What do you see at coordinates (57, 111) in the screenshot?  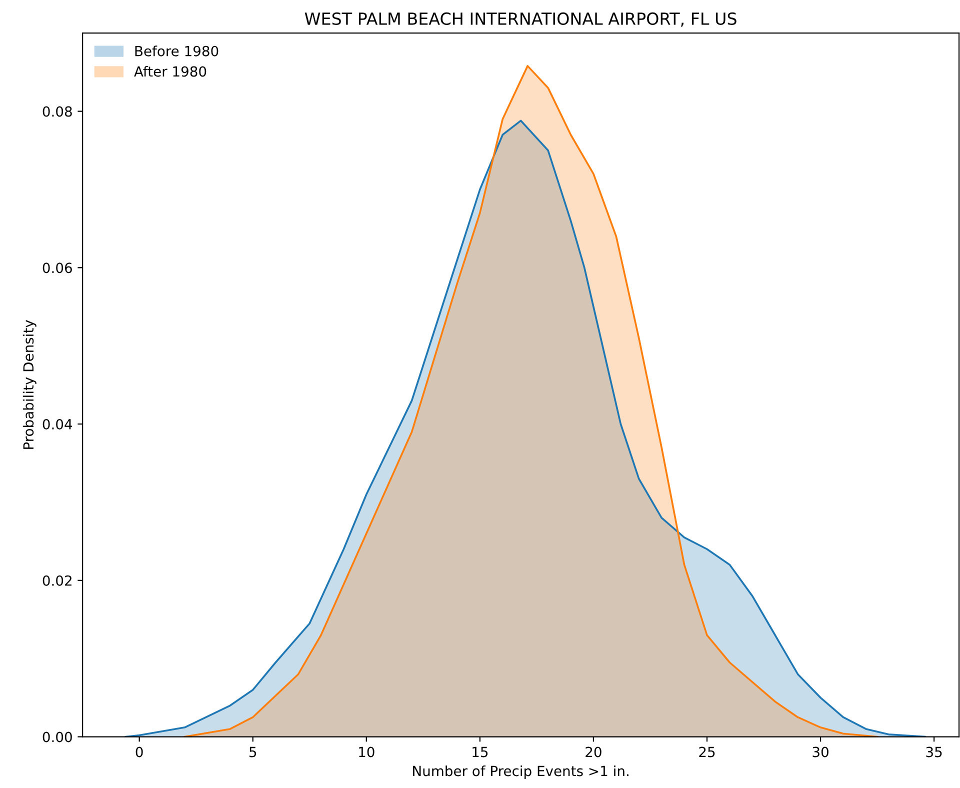 I see `y-tick-label: 0.08` at bounding box center [57, 111].